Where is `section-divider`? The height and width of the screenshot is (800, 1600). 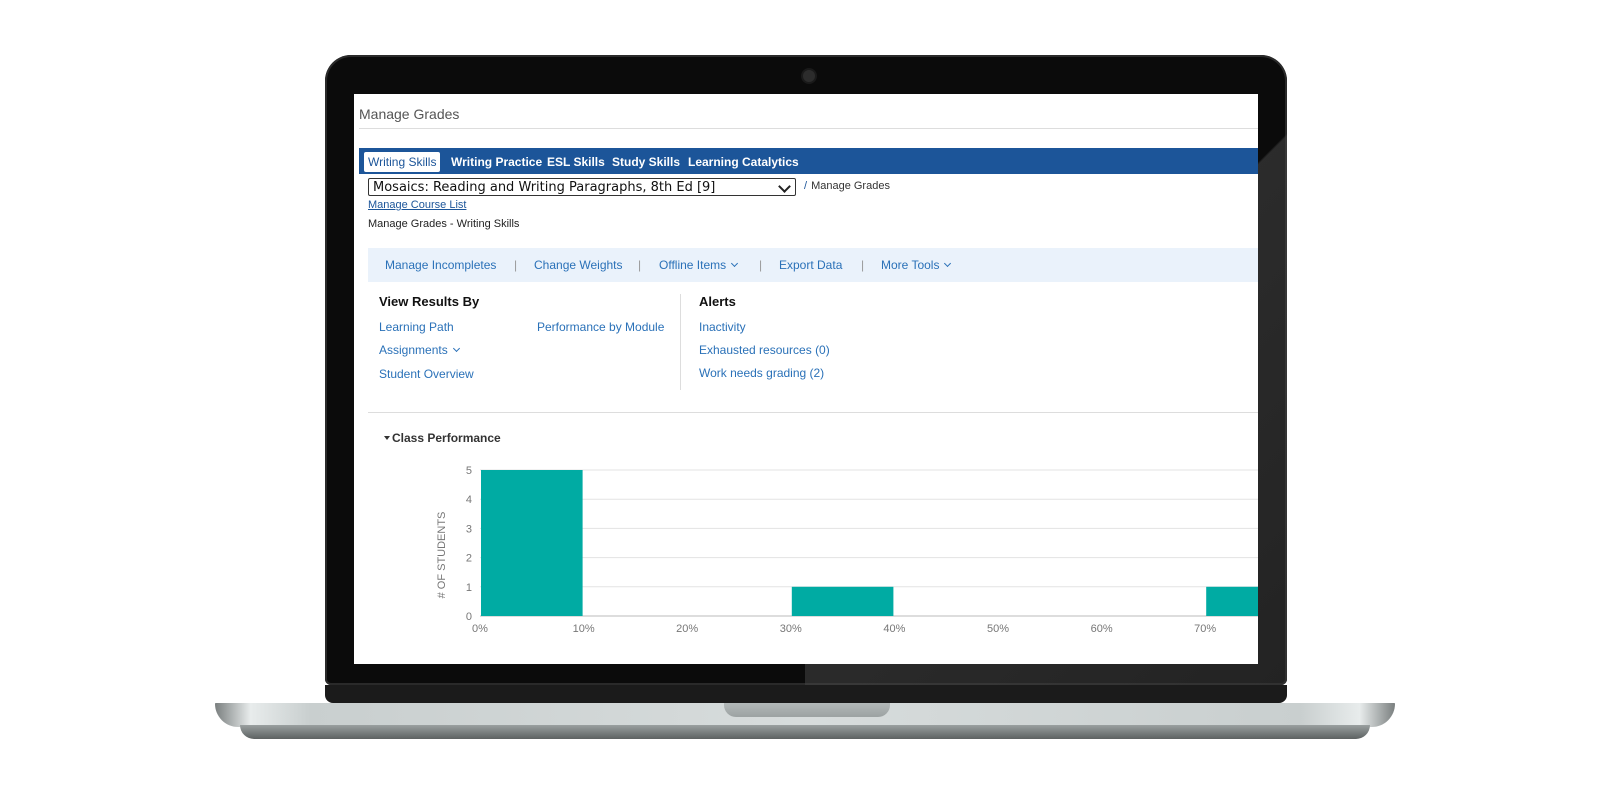 section-divider is located at coordinates (813, 412).